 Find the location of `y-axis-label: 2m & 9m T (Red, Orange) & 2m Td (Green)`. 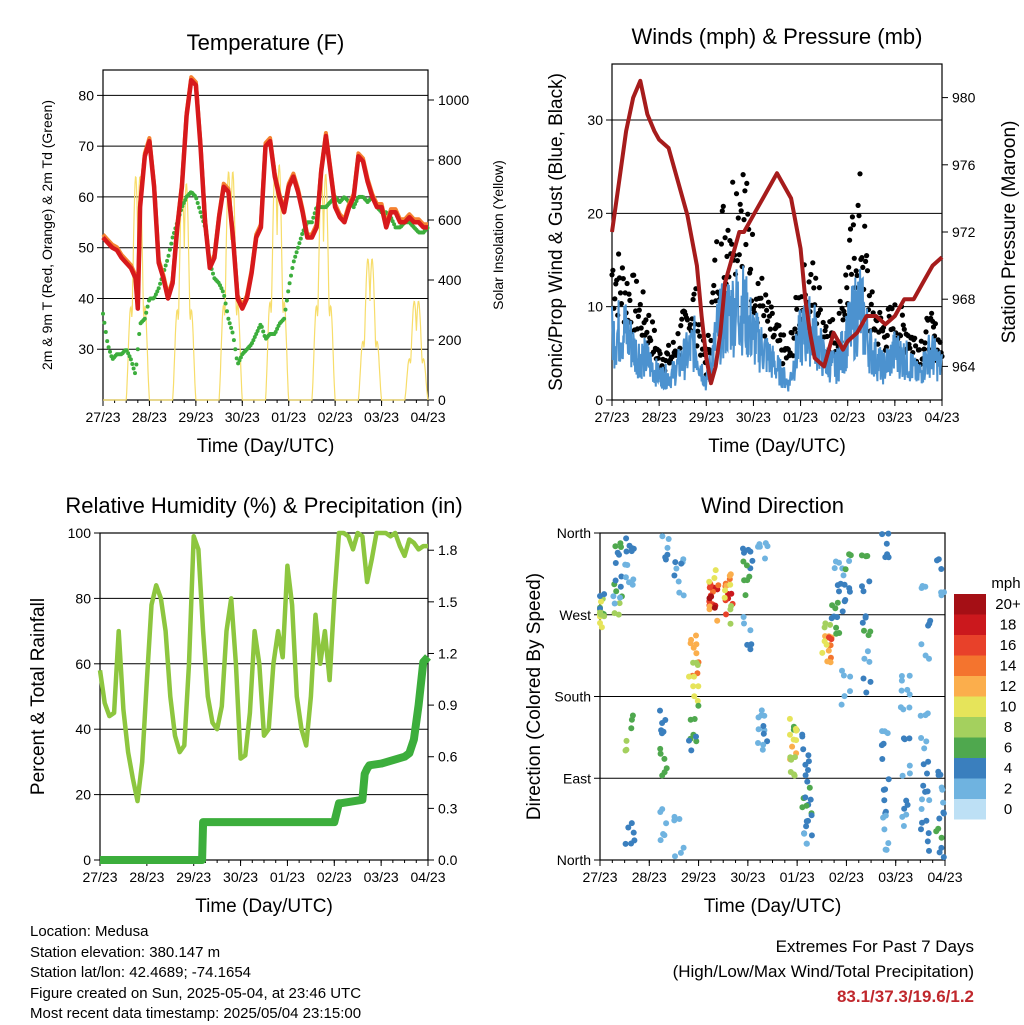

y-axis-label: 2m & 9m T (Red, Orange) & 2m Td (Green) is located at coordinates (47, 235).